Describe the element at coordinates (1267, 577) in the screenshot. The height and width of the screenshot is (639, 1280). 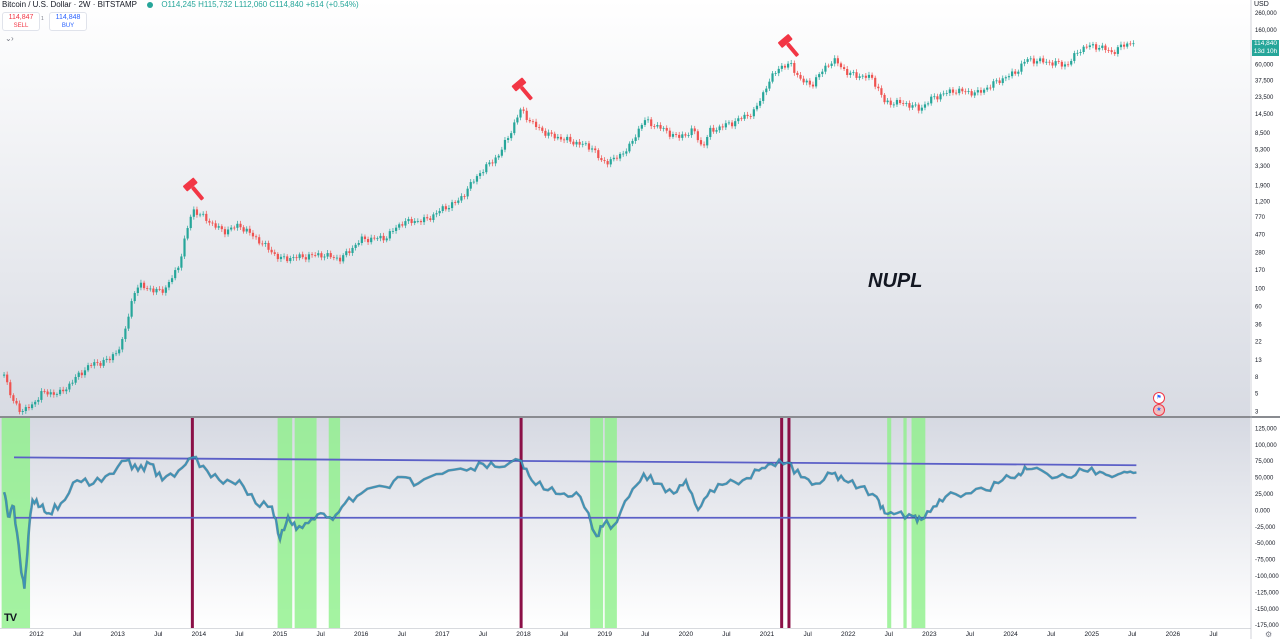
I see `nupl-tick-label: -100,000` at that location.